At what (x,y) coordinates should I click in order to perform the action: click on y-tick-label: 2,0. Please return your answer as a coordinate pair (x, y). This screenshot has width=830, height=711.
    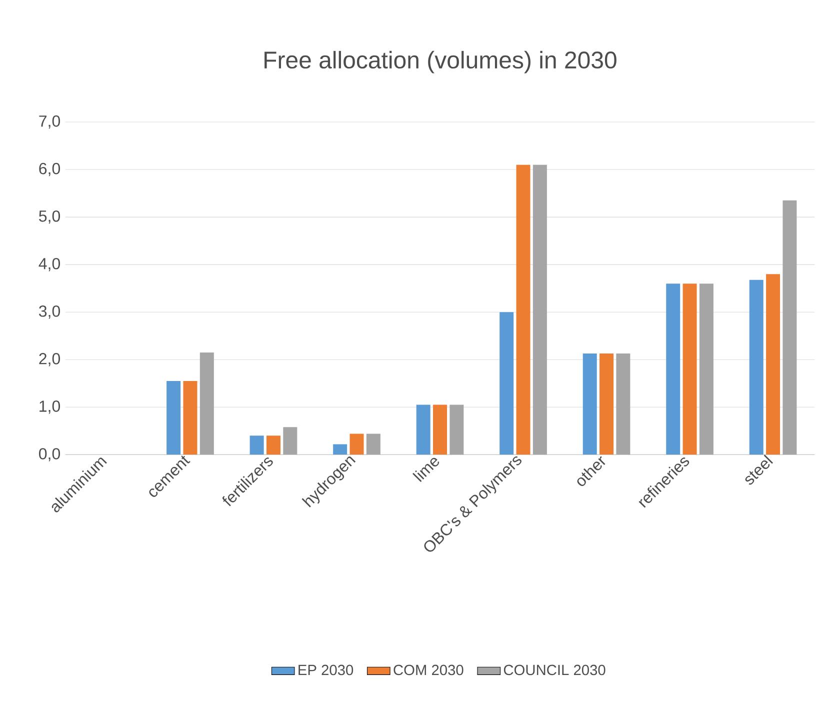
    Looking at the image, I should click on (49, 359).